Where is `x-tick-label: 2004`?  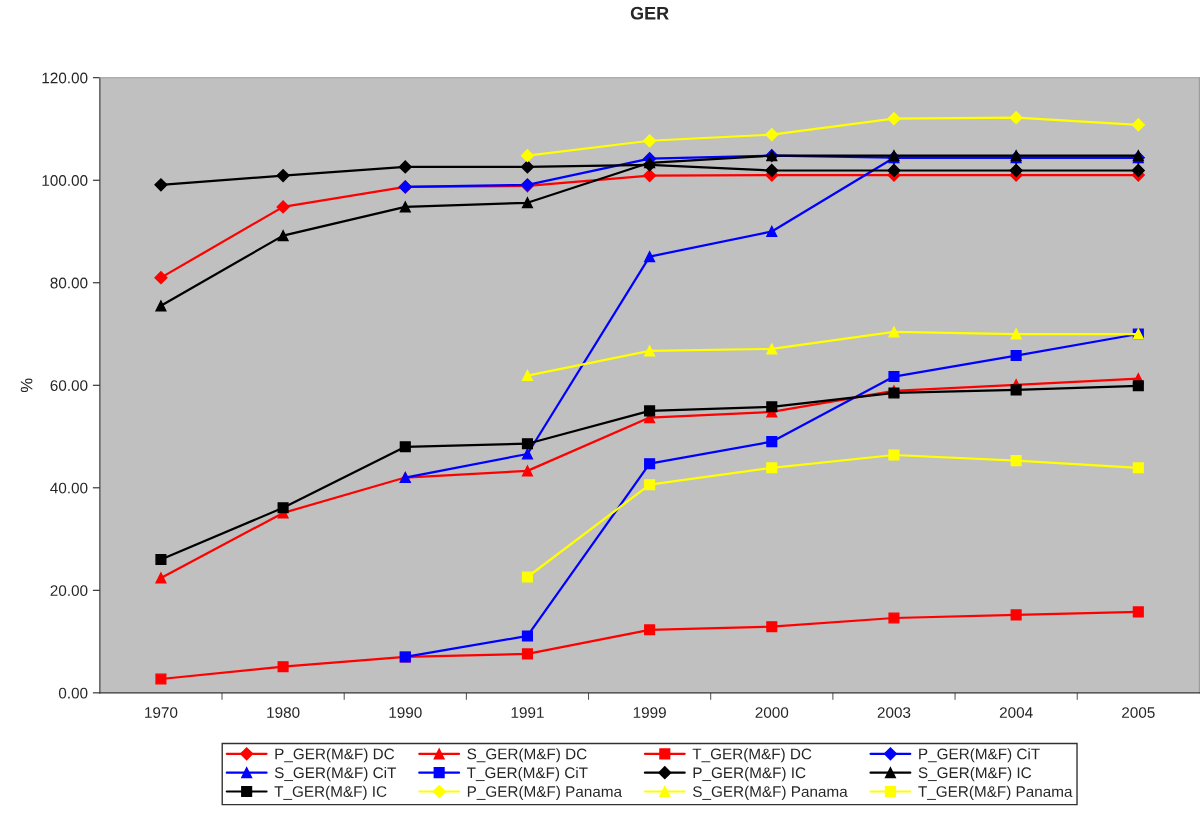 x-tick-label: 2004 is located at coordinates (1016, 712).